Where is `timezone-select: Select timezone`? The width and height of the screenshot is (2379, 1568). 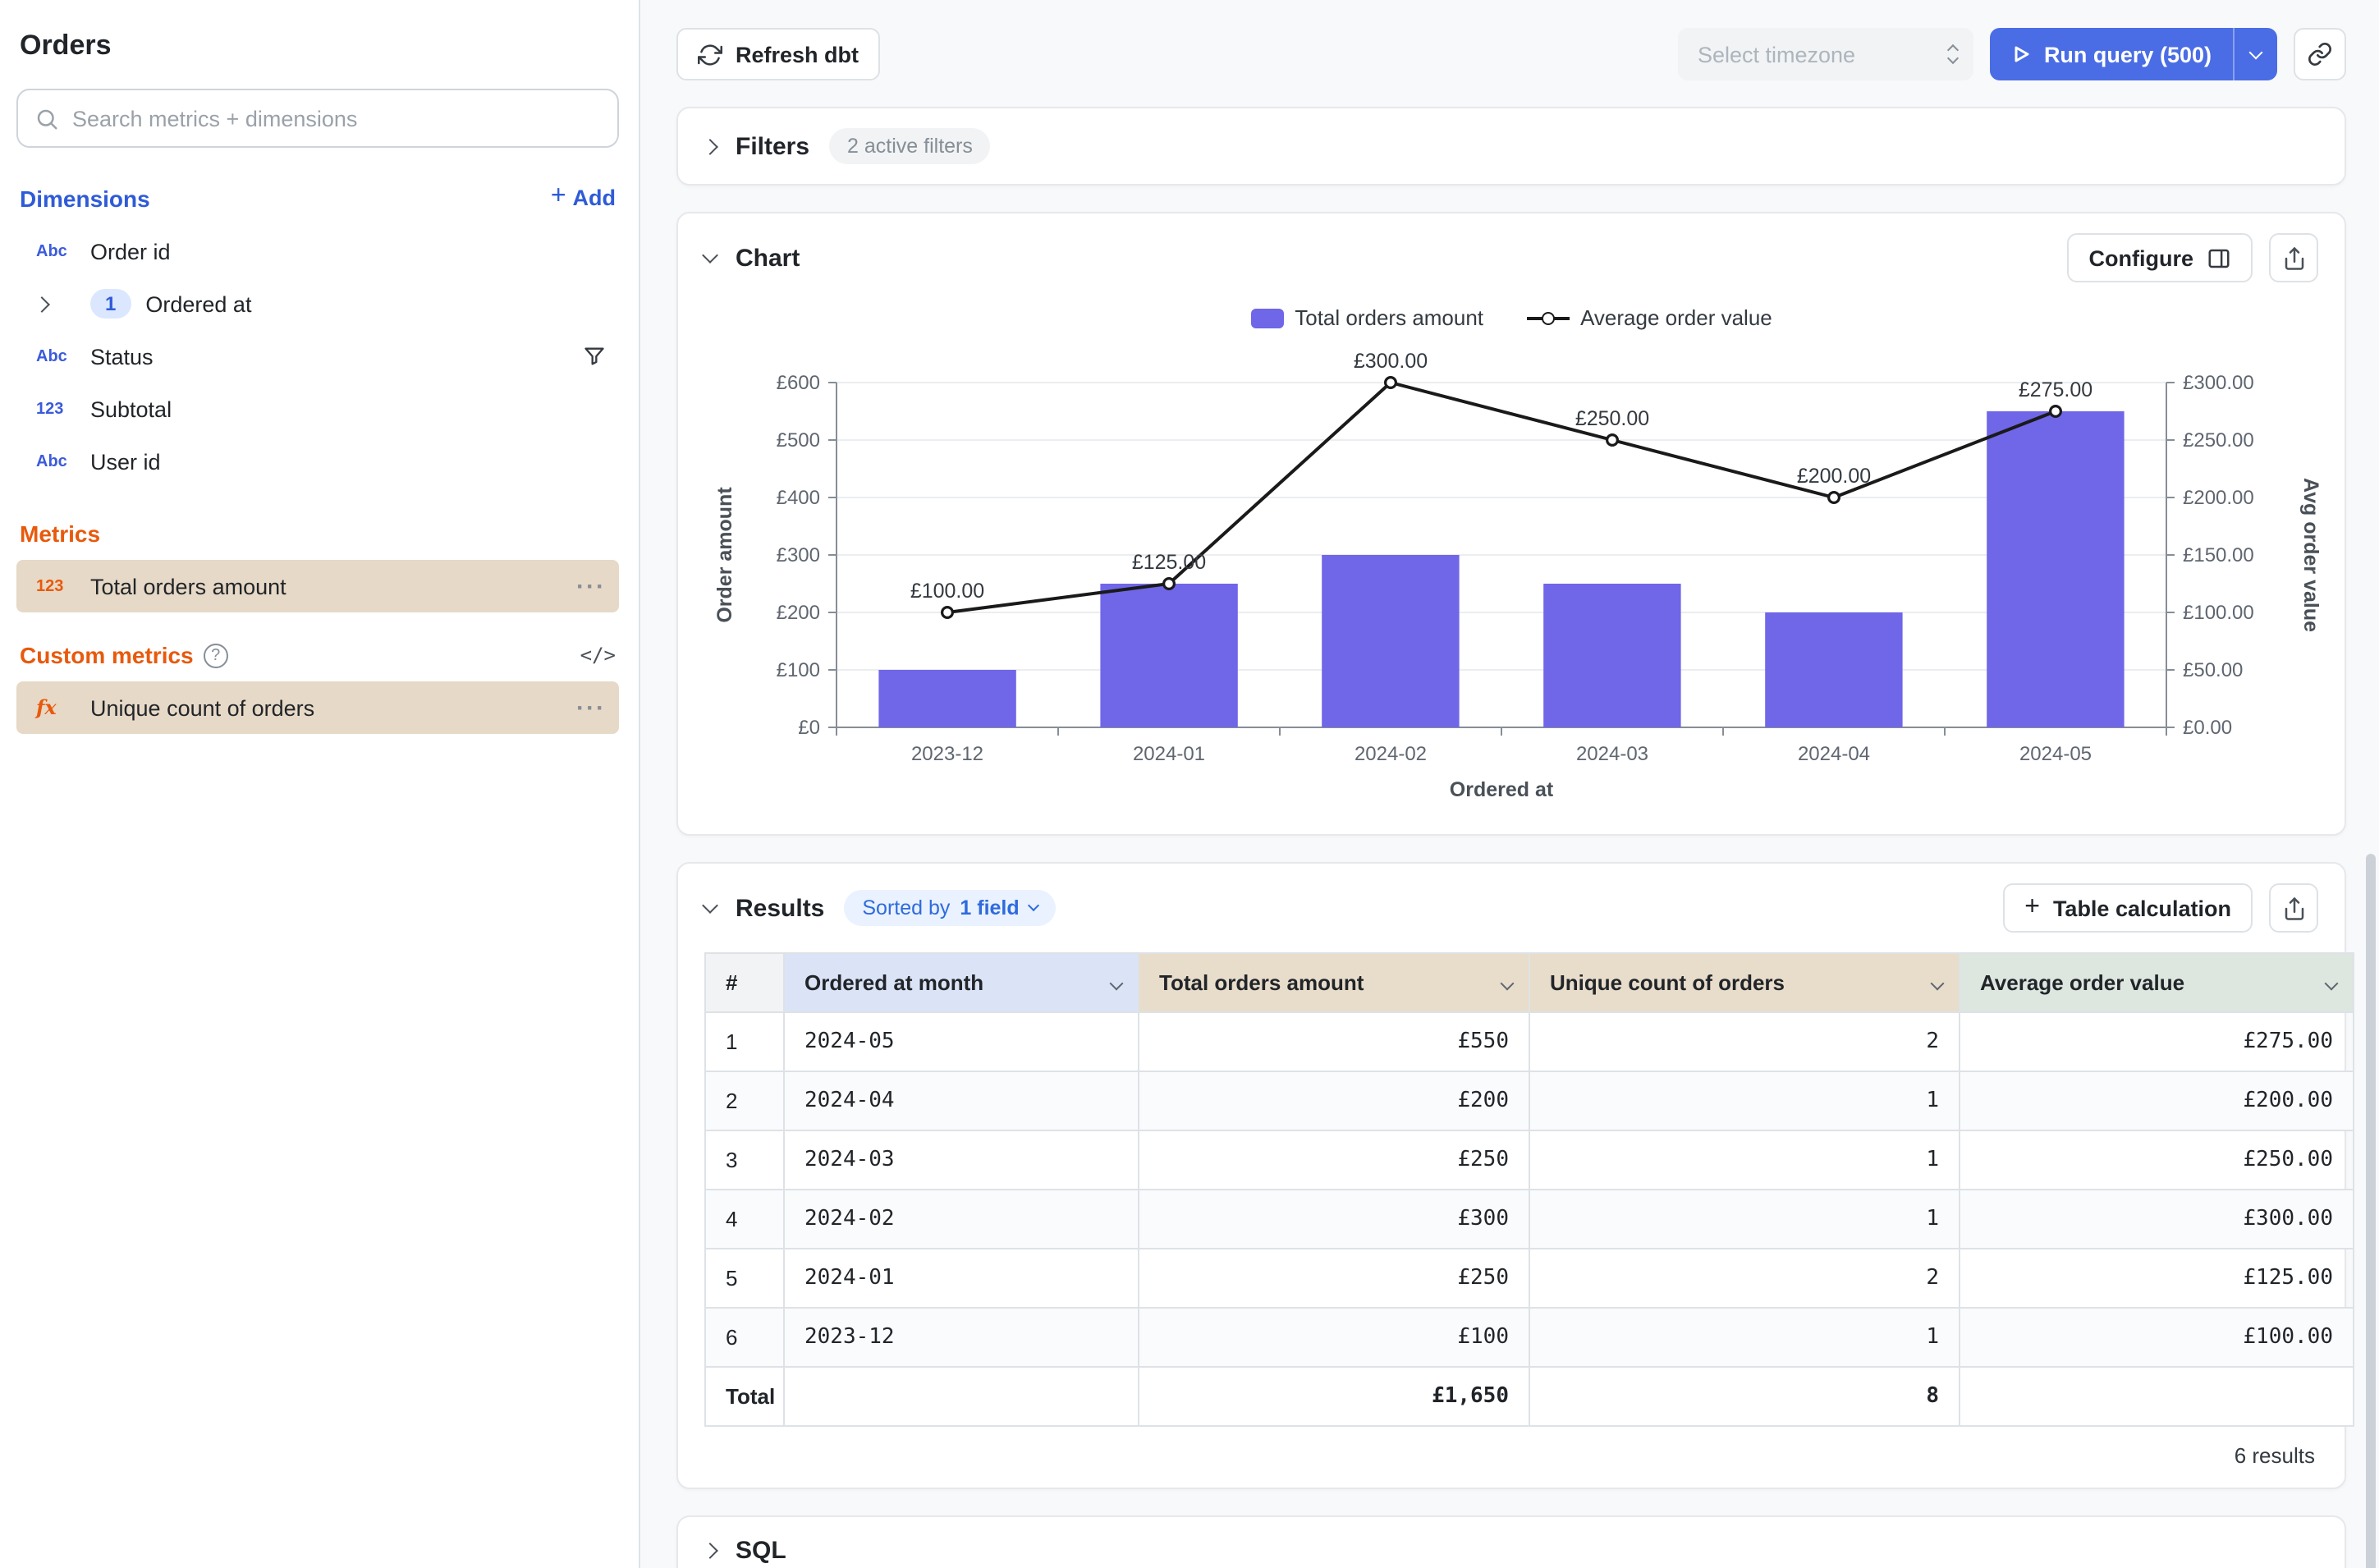
timezone-select: Select timezone is located at coordinates (1825, 54).